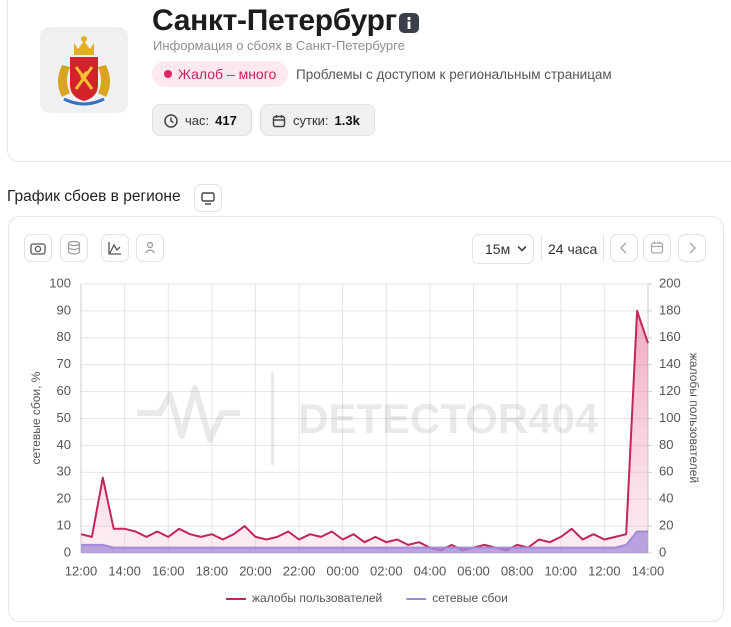  Describe the element at coordinates (171, 121) in the screenshot. I see `clock-icon` at that location.